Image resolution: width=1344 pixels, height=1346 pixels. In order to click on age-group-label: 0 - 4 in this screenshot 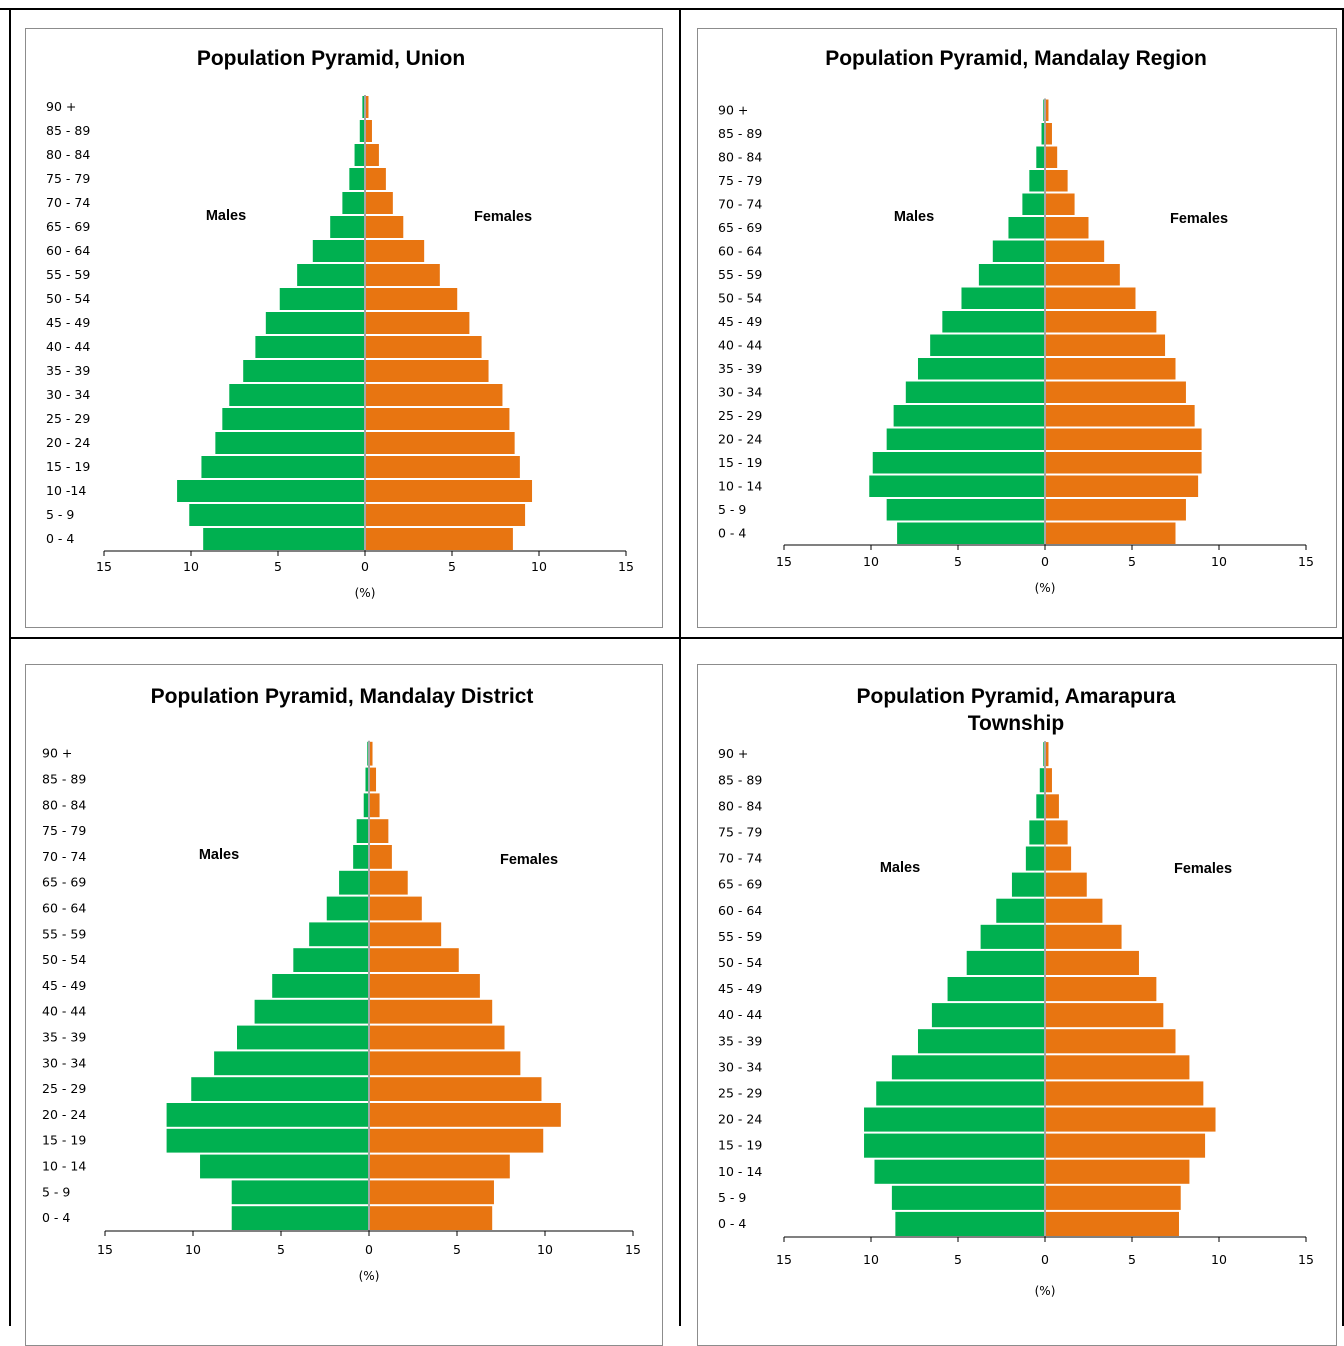, I will do `click(60, 538)`.